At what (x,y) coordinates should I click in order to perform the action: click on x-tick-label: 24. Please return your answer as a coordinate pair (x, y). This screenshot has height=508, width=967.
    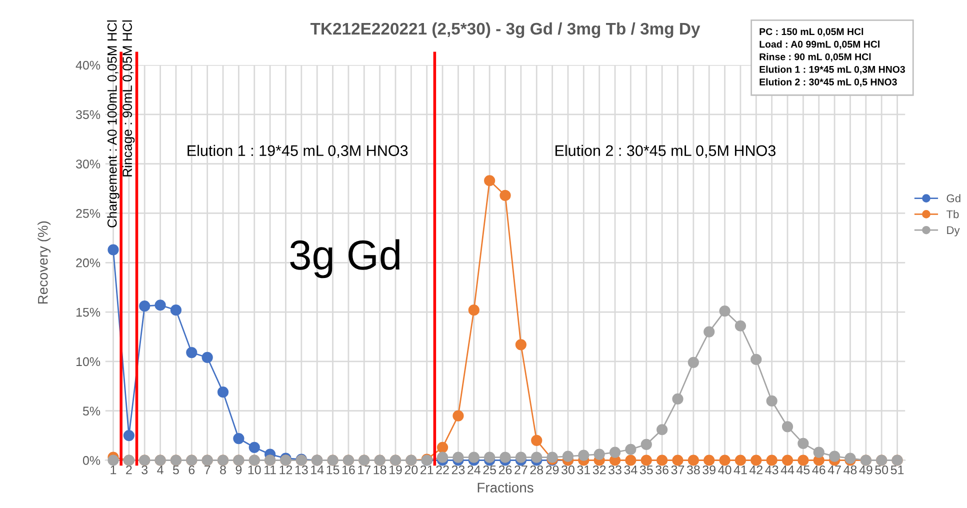
    Looking at the image, I should click on (474, 469).